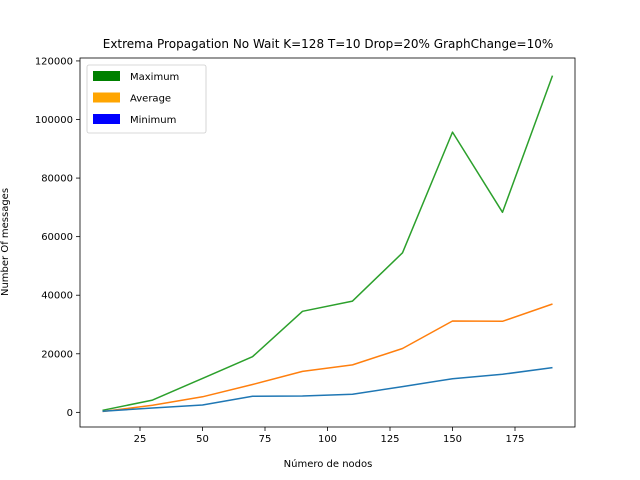 This screenshot has width=640, height=480. I want to click on legend: Maximum Average Minimum, so click(146, 99).